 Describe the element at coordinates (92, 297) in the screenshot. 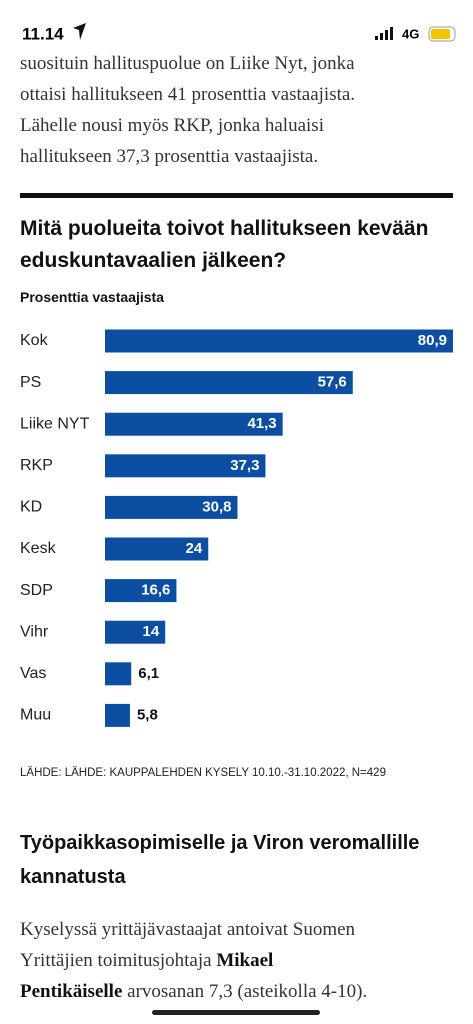

I see `chart-subtitle: Prosenttia vastaajista` at that location.